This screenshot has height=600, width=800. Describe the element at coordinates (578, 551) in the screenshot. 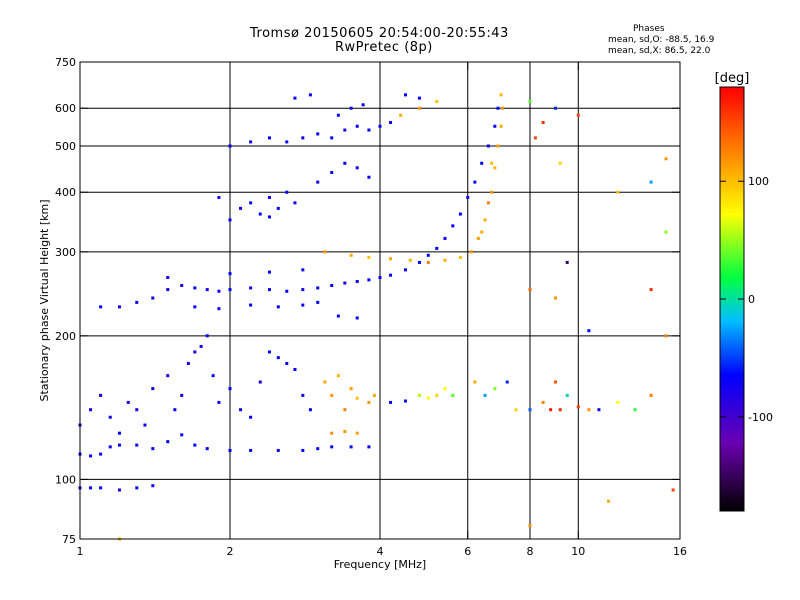

I see `x-tick-label: 10` at that location.